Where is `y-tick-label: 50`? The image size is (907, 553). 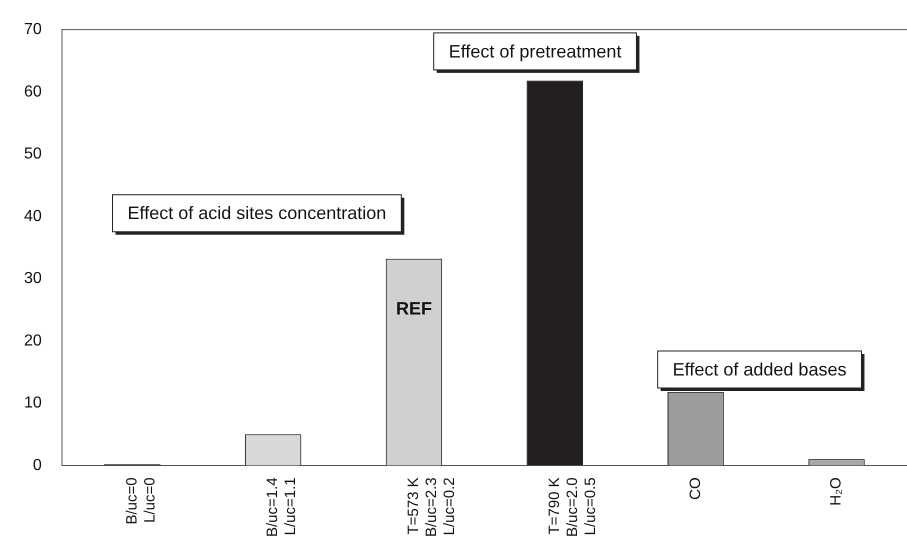
y-tick-label: 50 is located at coordinates (33, 154).